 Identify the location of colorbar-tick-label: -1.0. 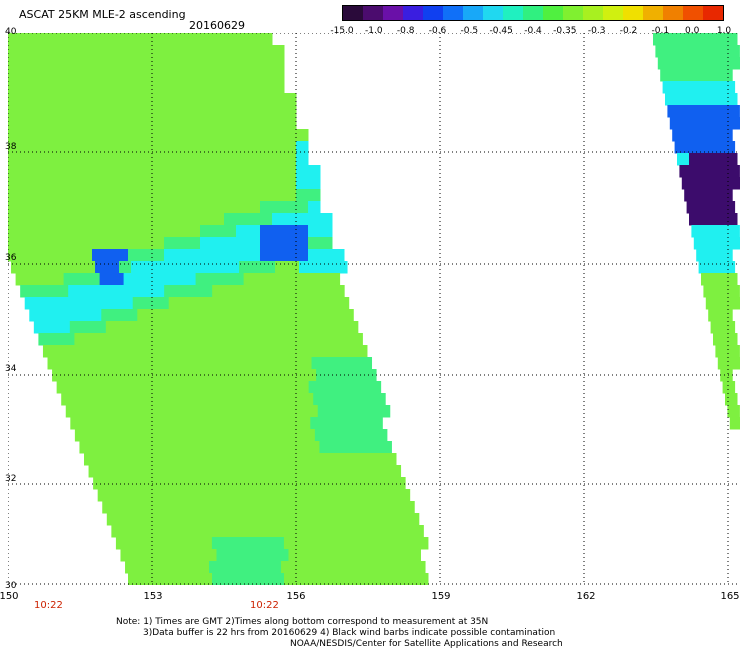
(374, 31).